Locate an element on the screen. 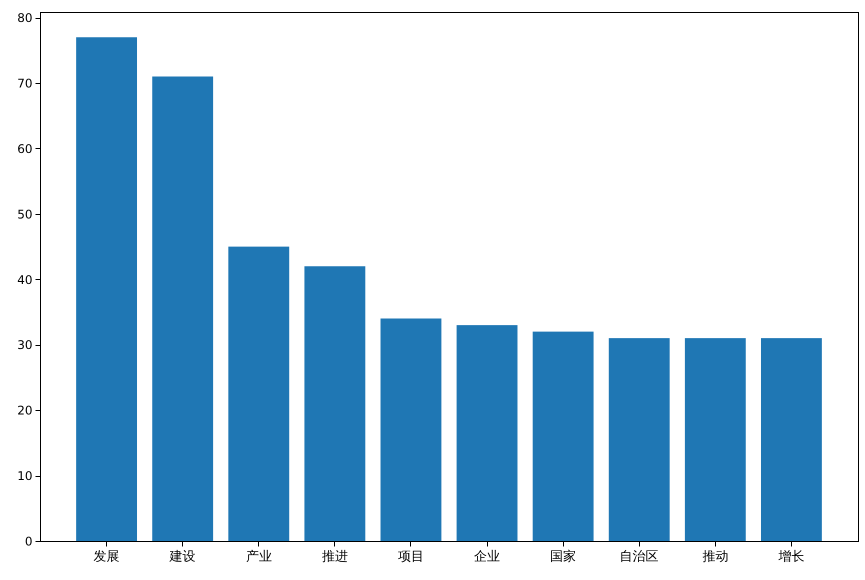  y-tick-label: 80 is located at coordinates (24, 18).